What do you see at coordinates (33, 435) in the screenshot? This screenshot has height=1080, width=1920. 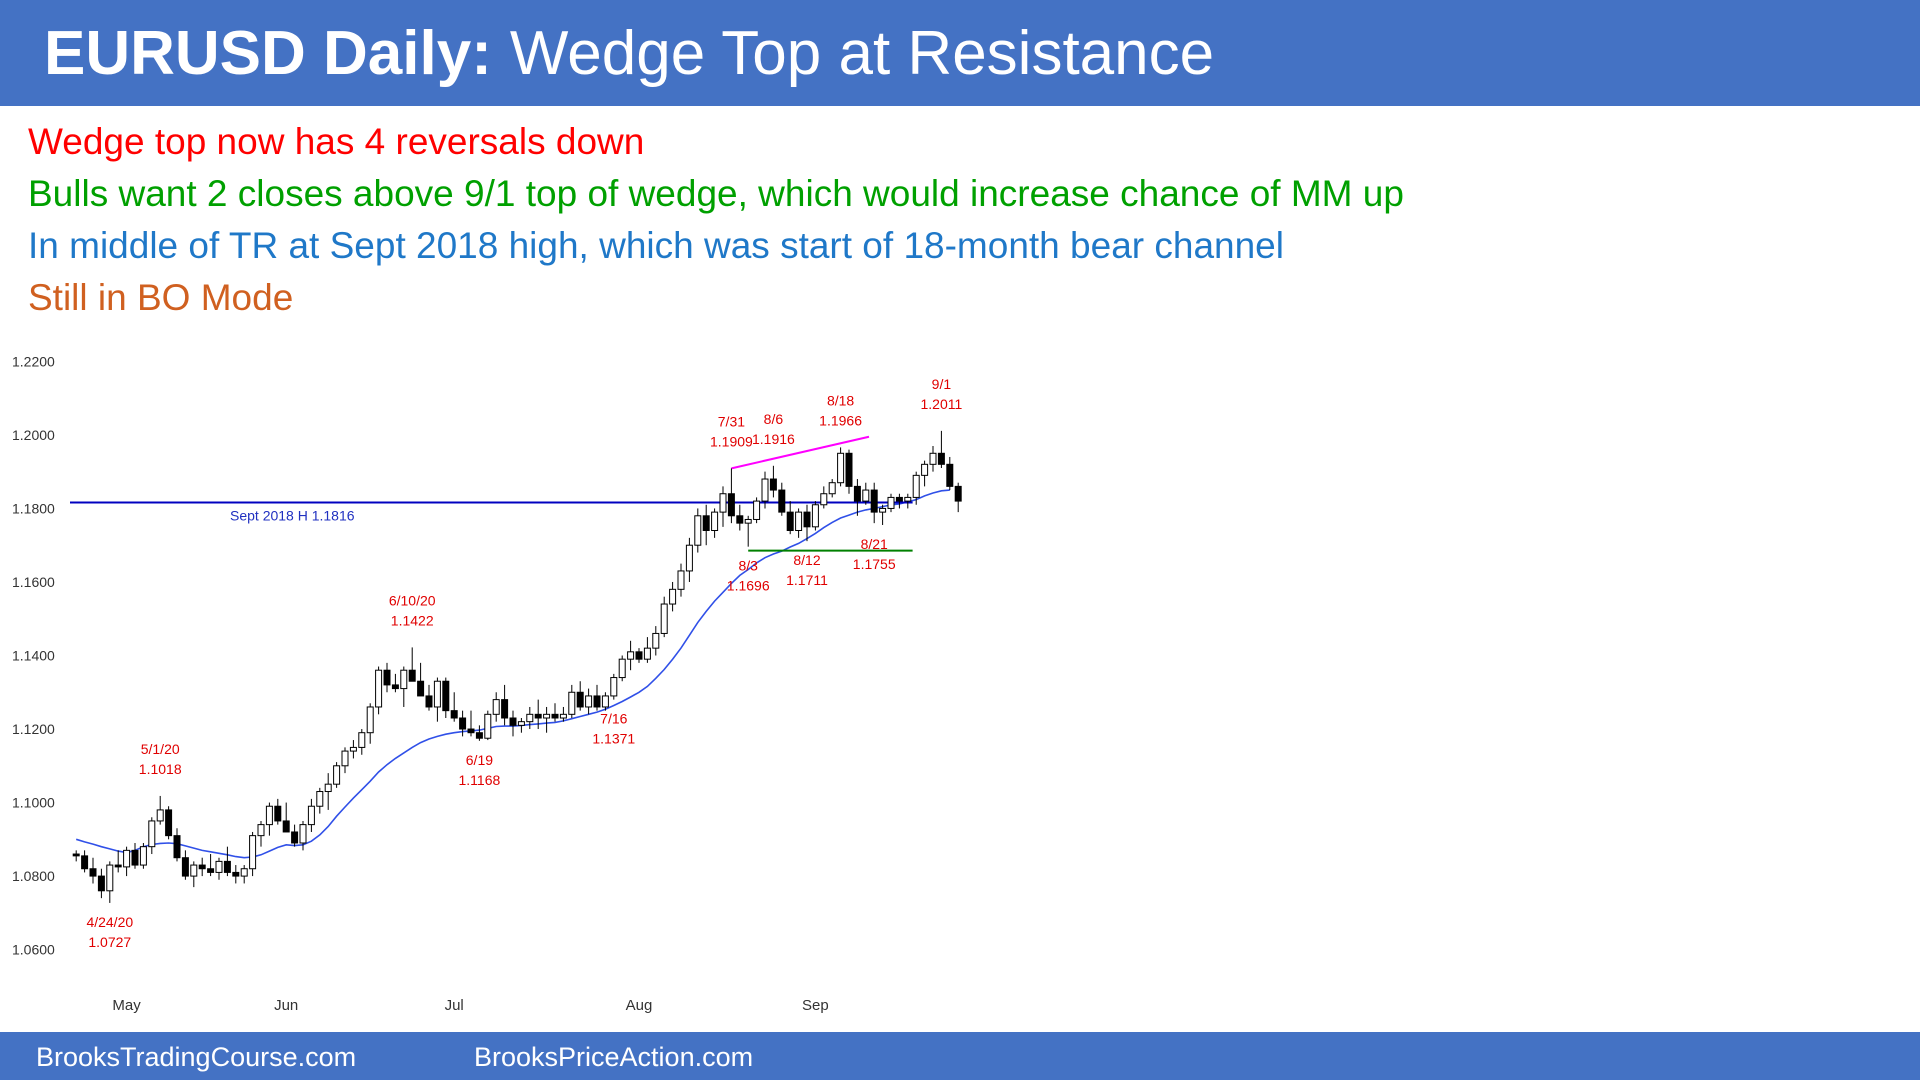 I see `y-tick-label: 1.2000` at bounding box center [33, 435].